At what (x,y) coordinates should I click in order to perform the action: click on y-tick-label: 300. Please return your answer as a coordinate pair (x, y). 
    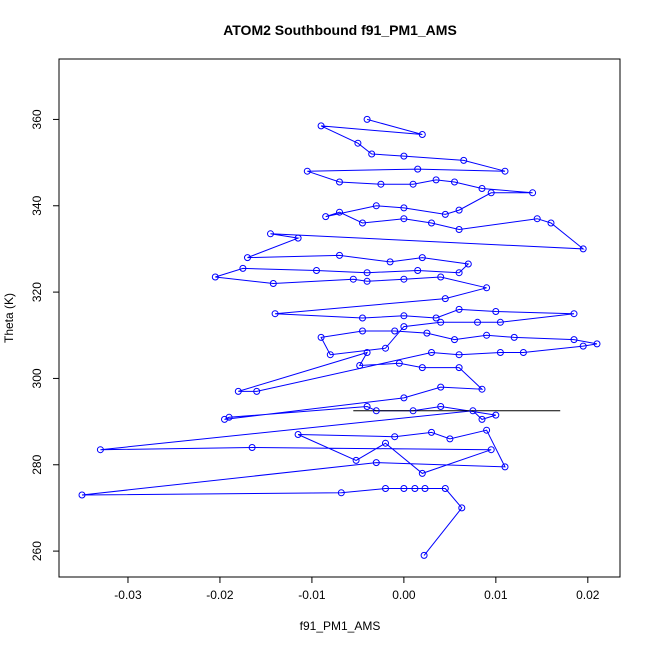
    Looking at the image, I should click on (37, 378).